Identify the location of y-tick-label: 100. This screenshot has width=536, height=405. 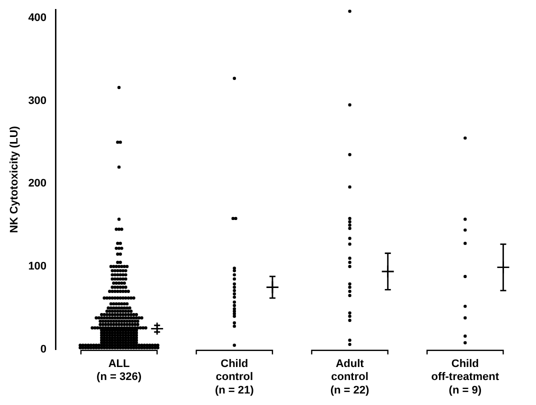
(37, 266).